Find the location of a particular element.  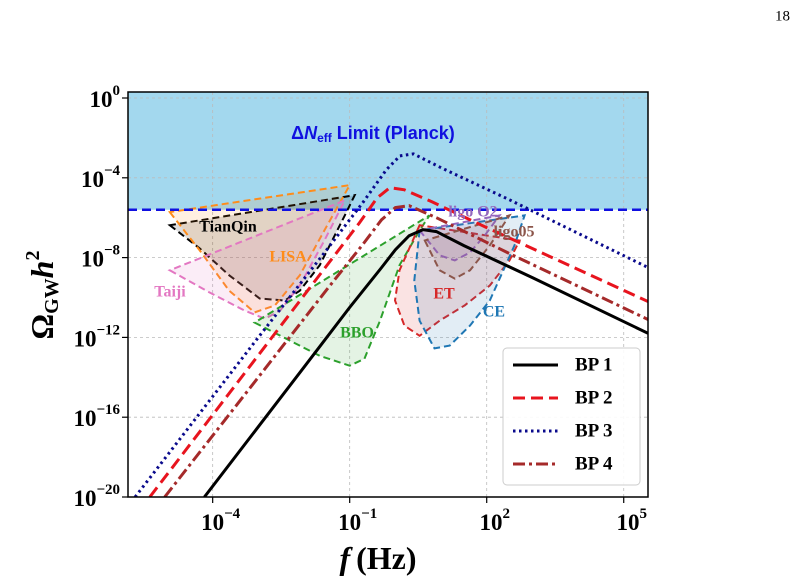

tick-exponent: −16 is located at coordinates (108, 411).